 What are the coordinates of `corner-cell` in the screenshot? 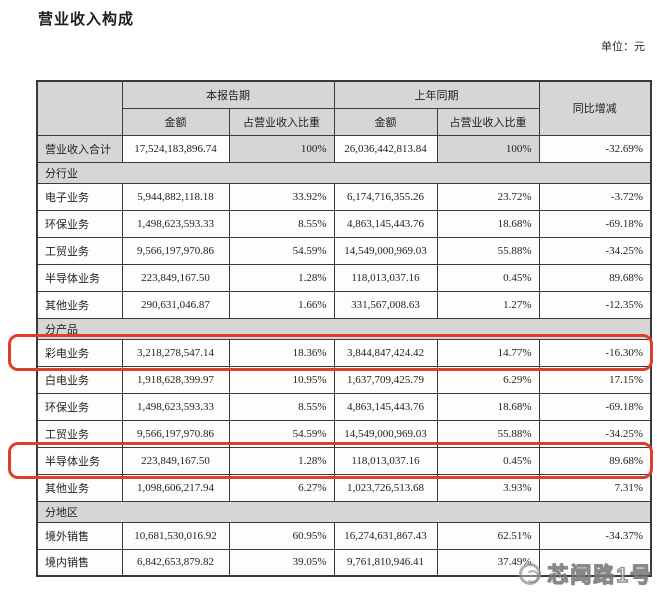 It's located at (79, 108).